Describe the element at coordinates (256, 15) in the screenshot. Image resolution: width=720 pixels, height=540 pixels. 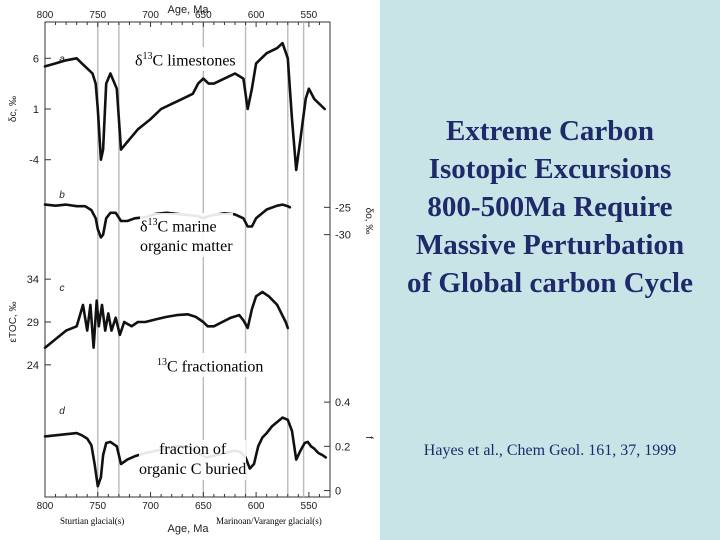
I see `x-tick-label-top: 600` at that location.